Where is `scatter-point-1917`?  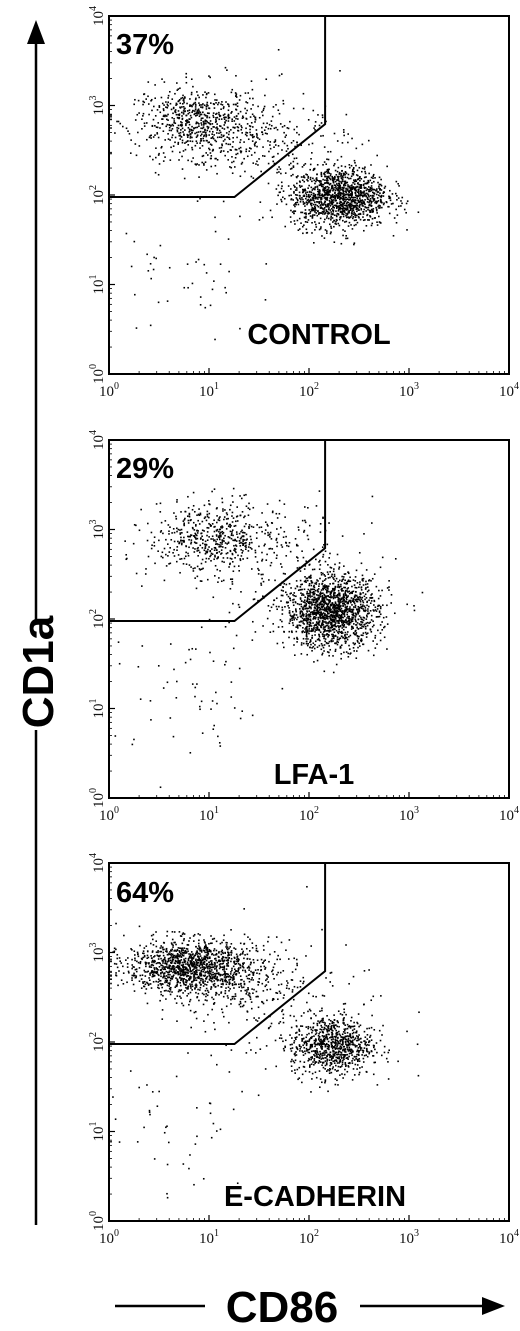 scatter-point-1917 is located at coordinates (327, 204).